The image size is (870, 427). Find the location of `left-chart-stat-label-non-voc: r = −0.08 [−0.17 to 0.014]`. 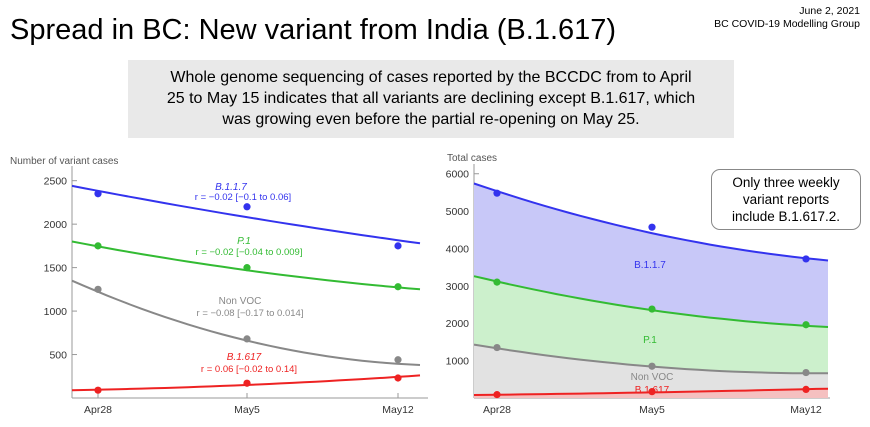

left-chart-stat-label-non-voc: r = −0.08 [−0.17 to 0.014] is located at coordinates (250, 313).